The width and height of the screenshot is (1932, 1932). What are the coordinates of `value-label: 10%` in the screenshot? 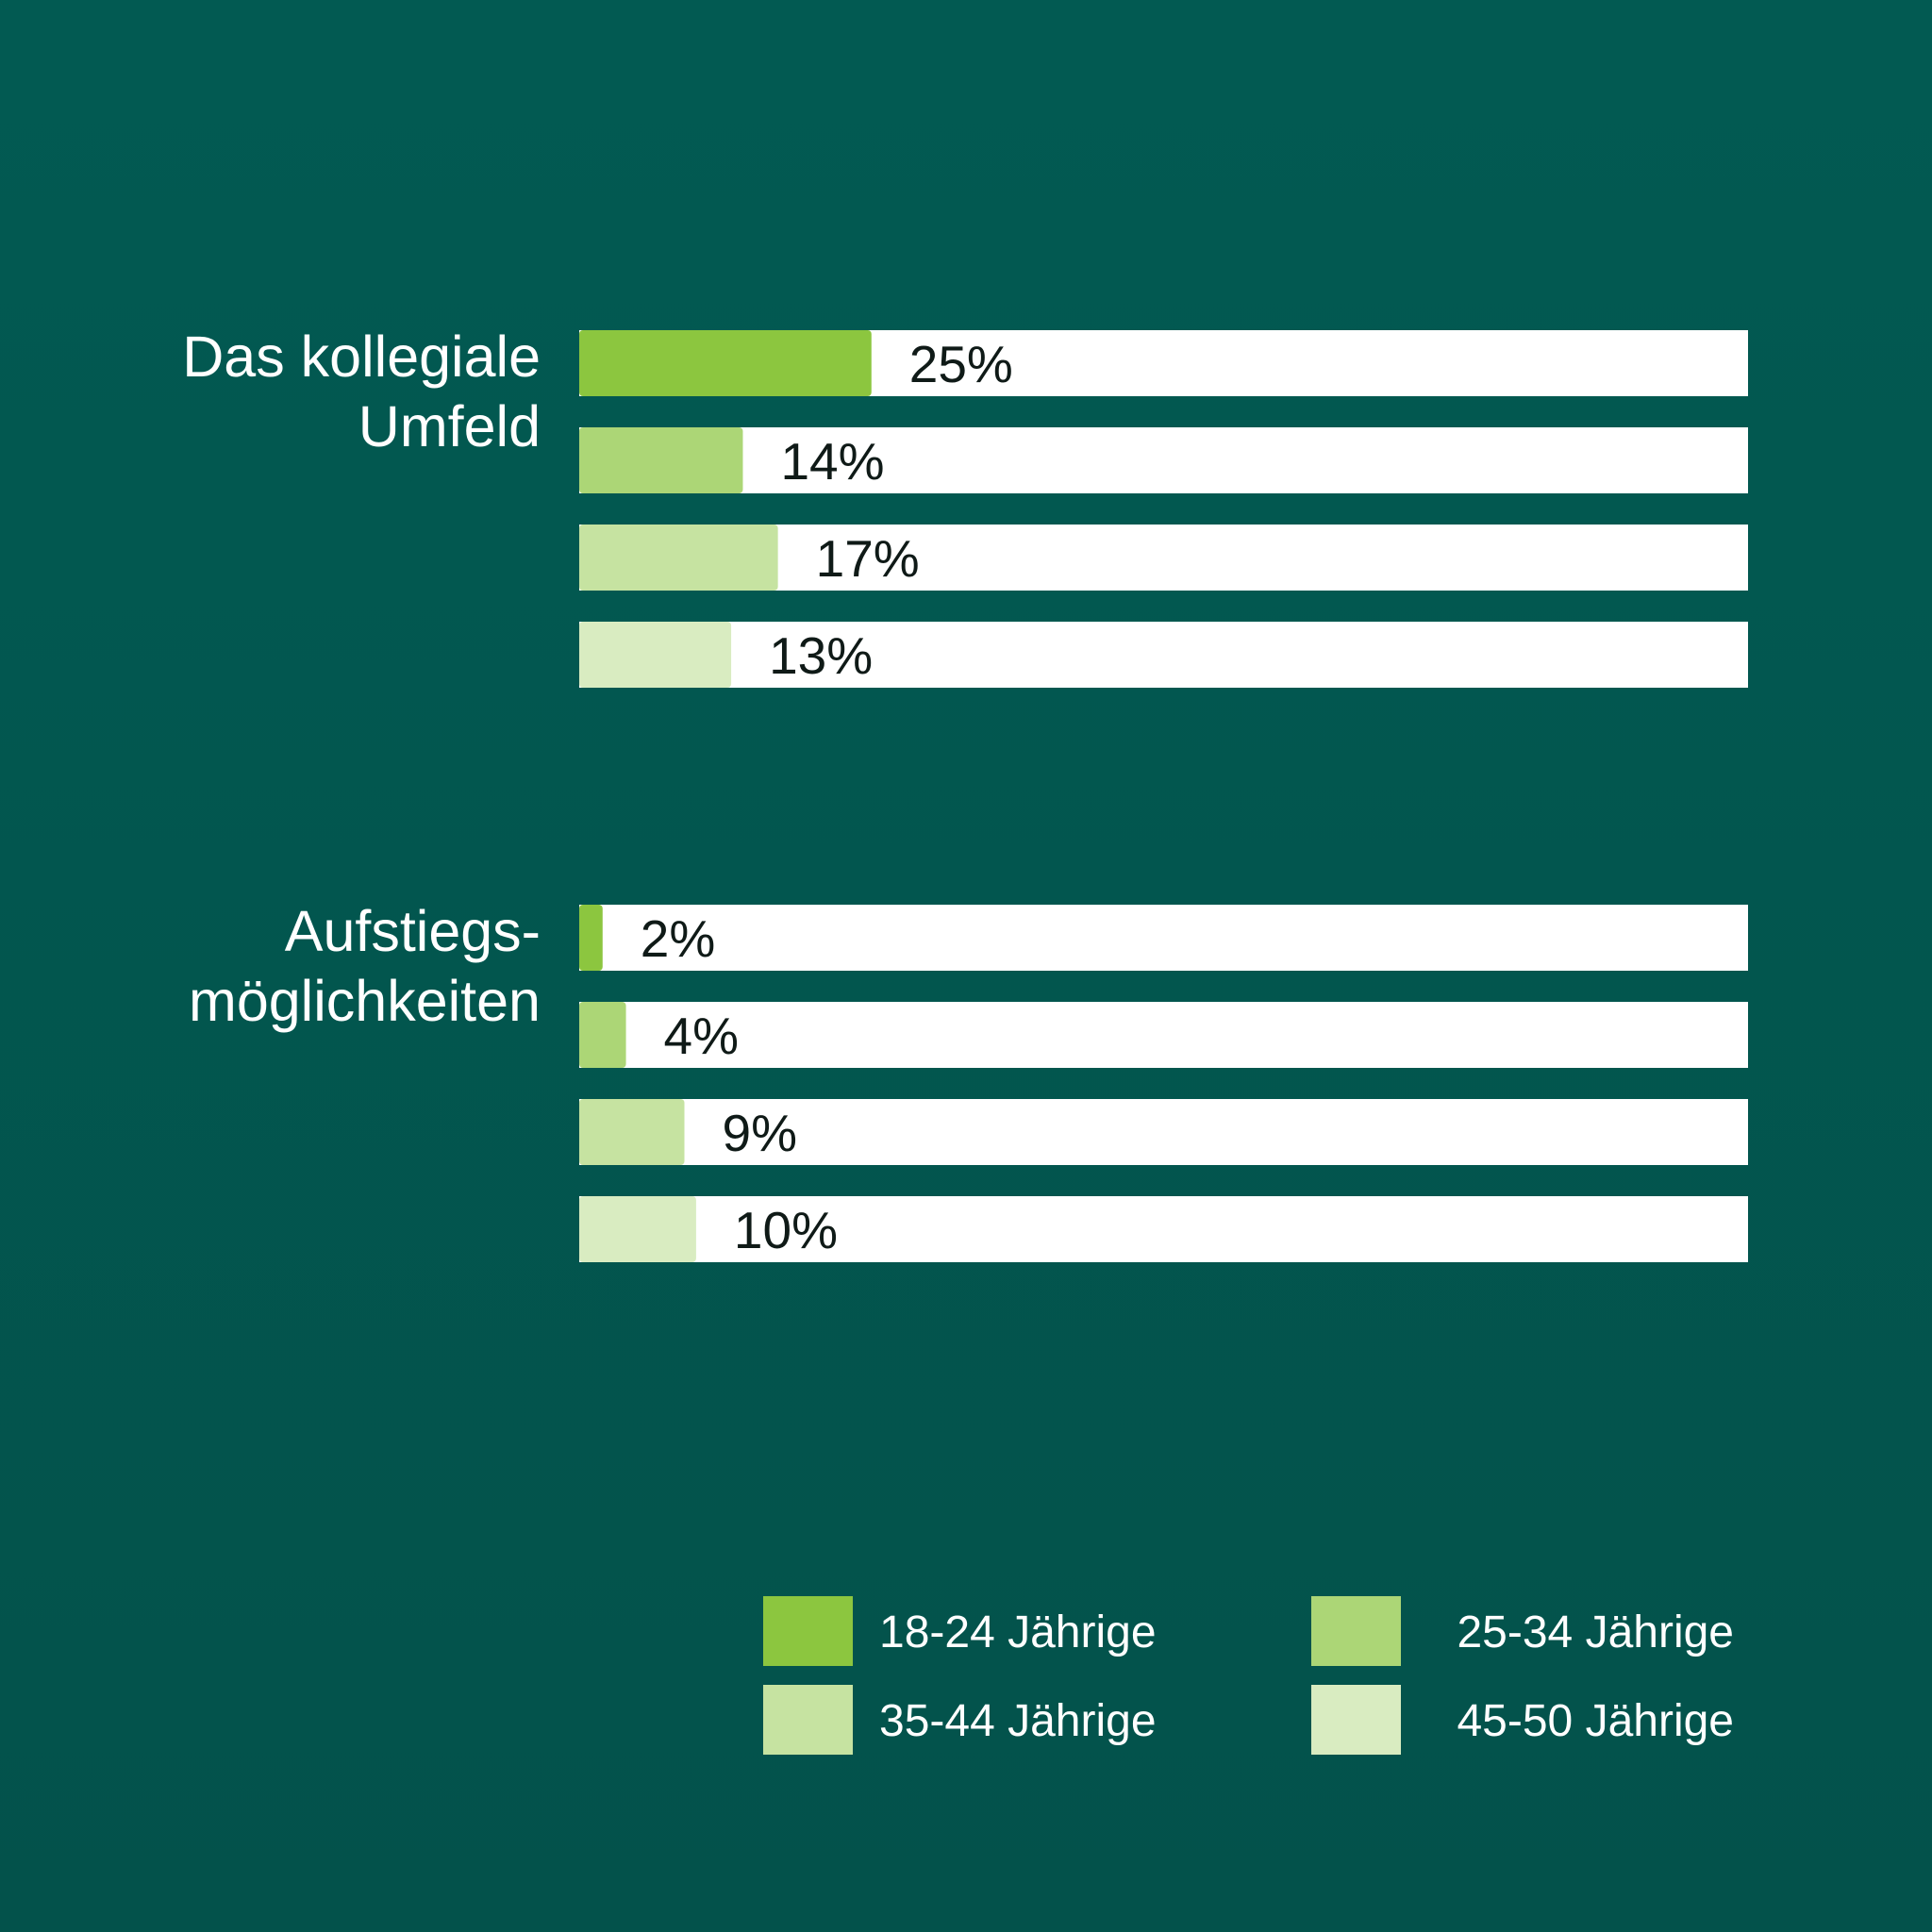 It's located at (786, 1230).